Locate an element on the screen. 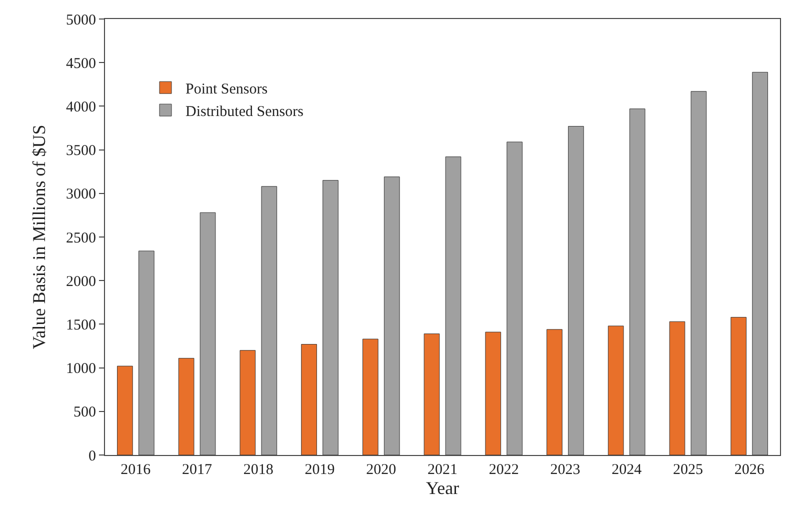 Image resolution: width=805 pixels, height=505 pixels. y-axis-title: Value Basis in Millions of $US is located at coordinates (39, 237).